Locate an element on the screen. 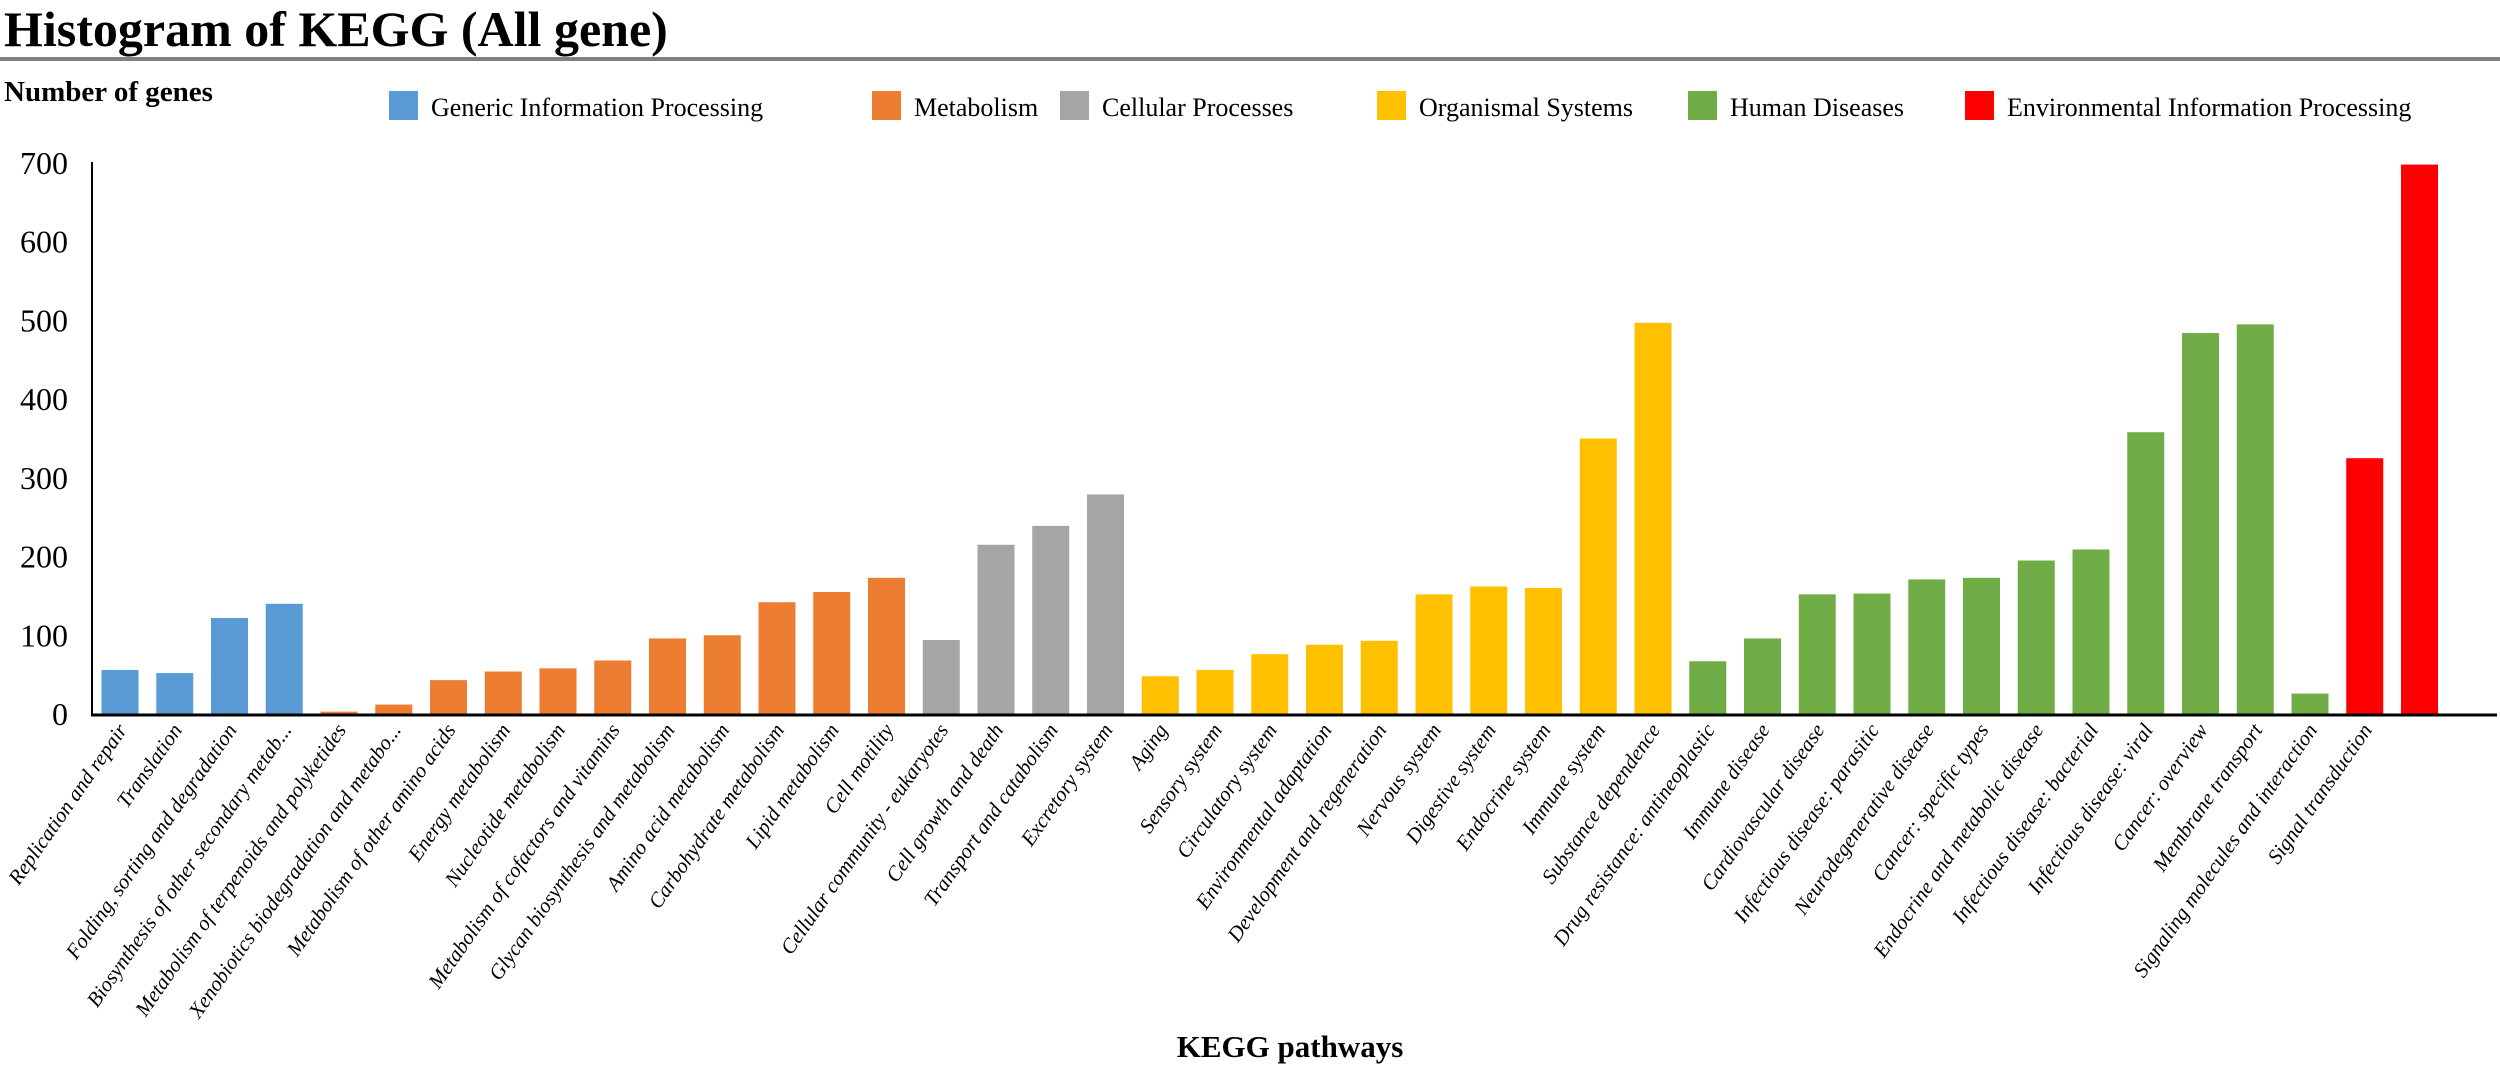 The height and width of the screenshot is (1066, 2500). title-divider is located at coordinates (1250, 59).